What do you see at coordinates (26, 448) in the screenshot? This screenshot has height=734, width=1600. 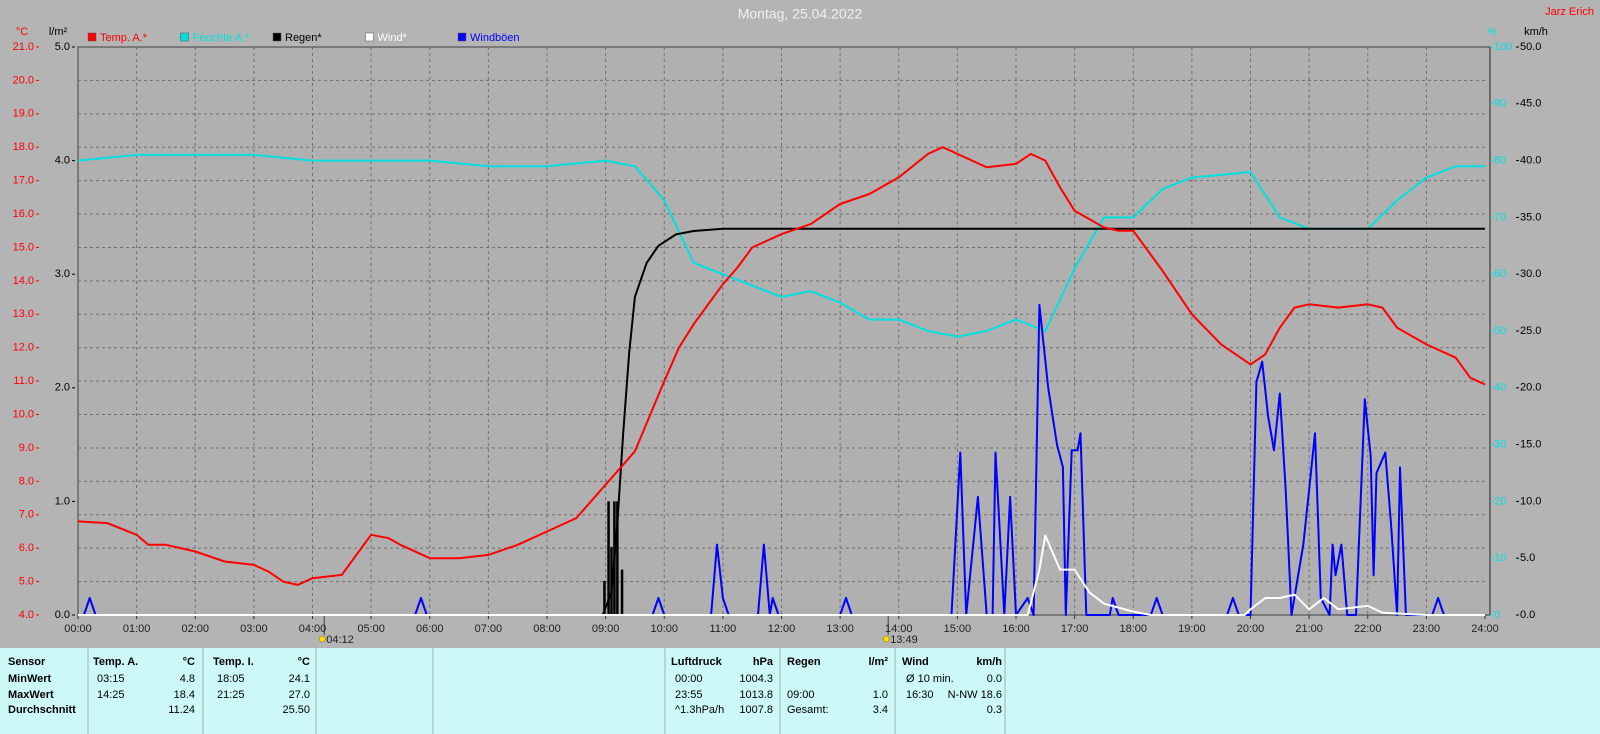 I see `y-tick-label: 9.0` at bounding box center [26, 448].